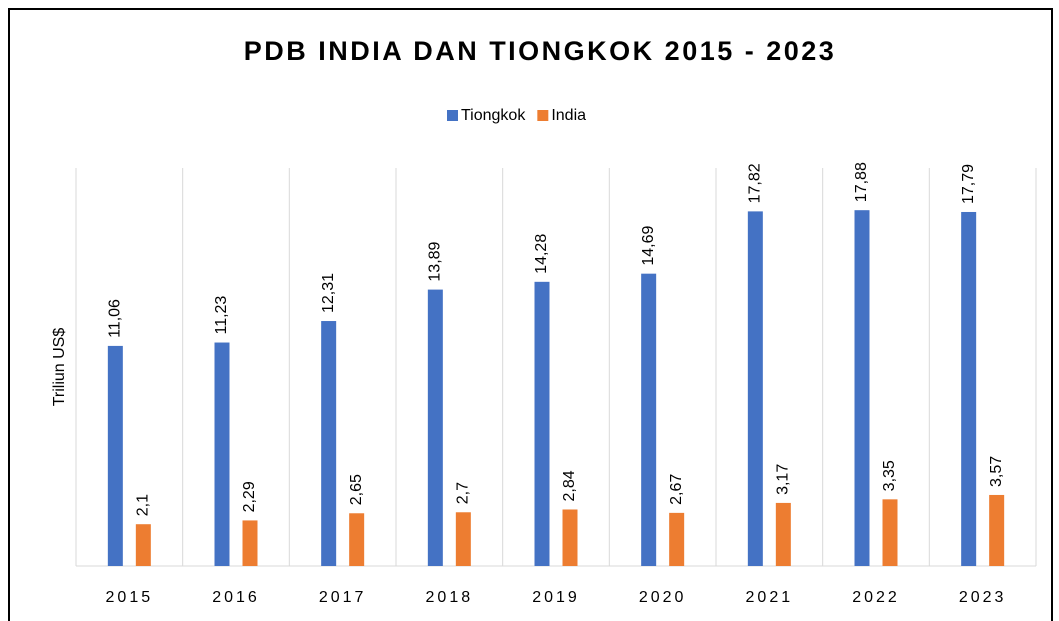 Image resolution: width=1059 pixels, height=621 pixels. Describe the element at coordinates (569, 485) in the screenshot. I see `value-label: 2,84` at that location.